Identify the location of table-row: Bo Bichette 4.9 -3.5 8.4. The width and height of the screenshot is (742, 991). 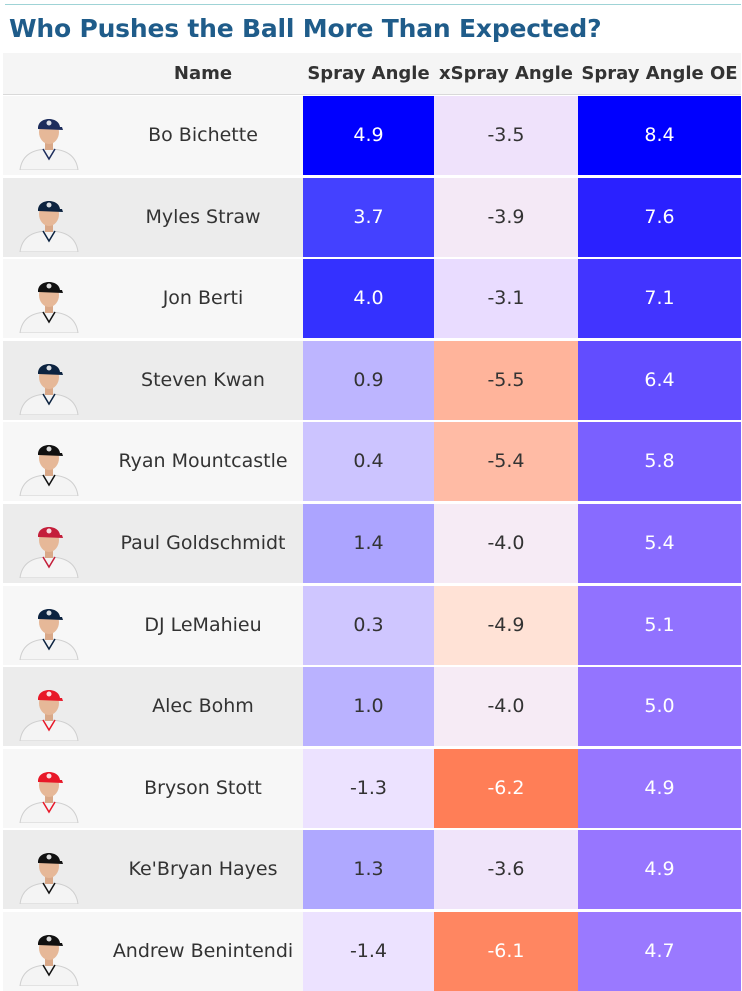
(372, 135).